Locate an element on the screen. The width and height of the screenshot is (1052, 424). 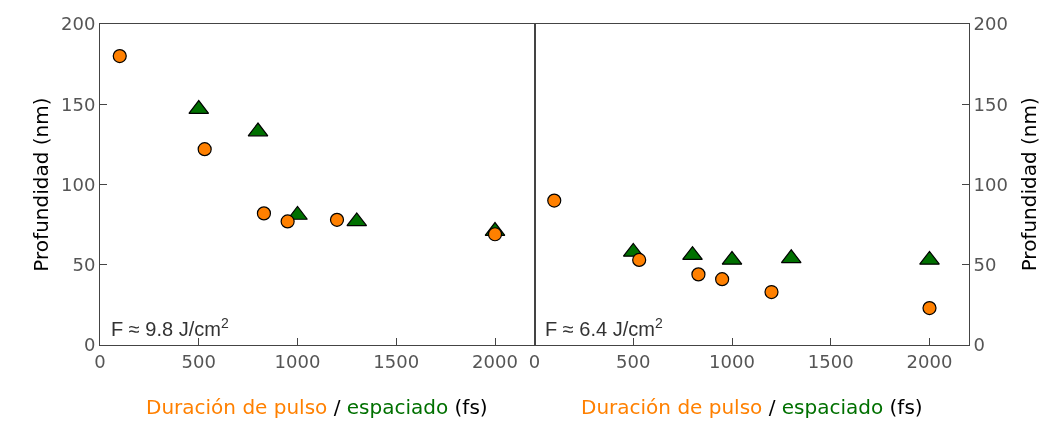
x-tick-label: 0 is located at coordinates (534, 361).